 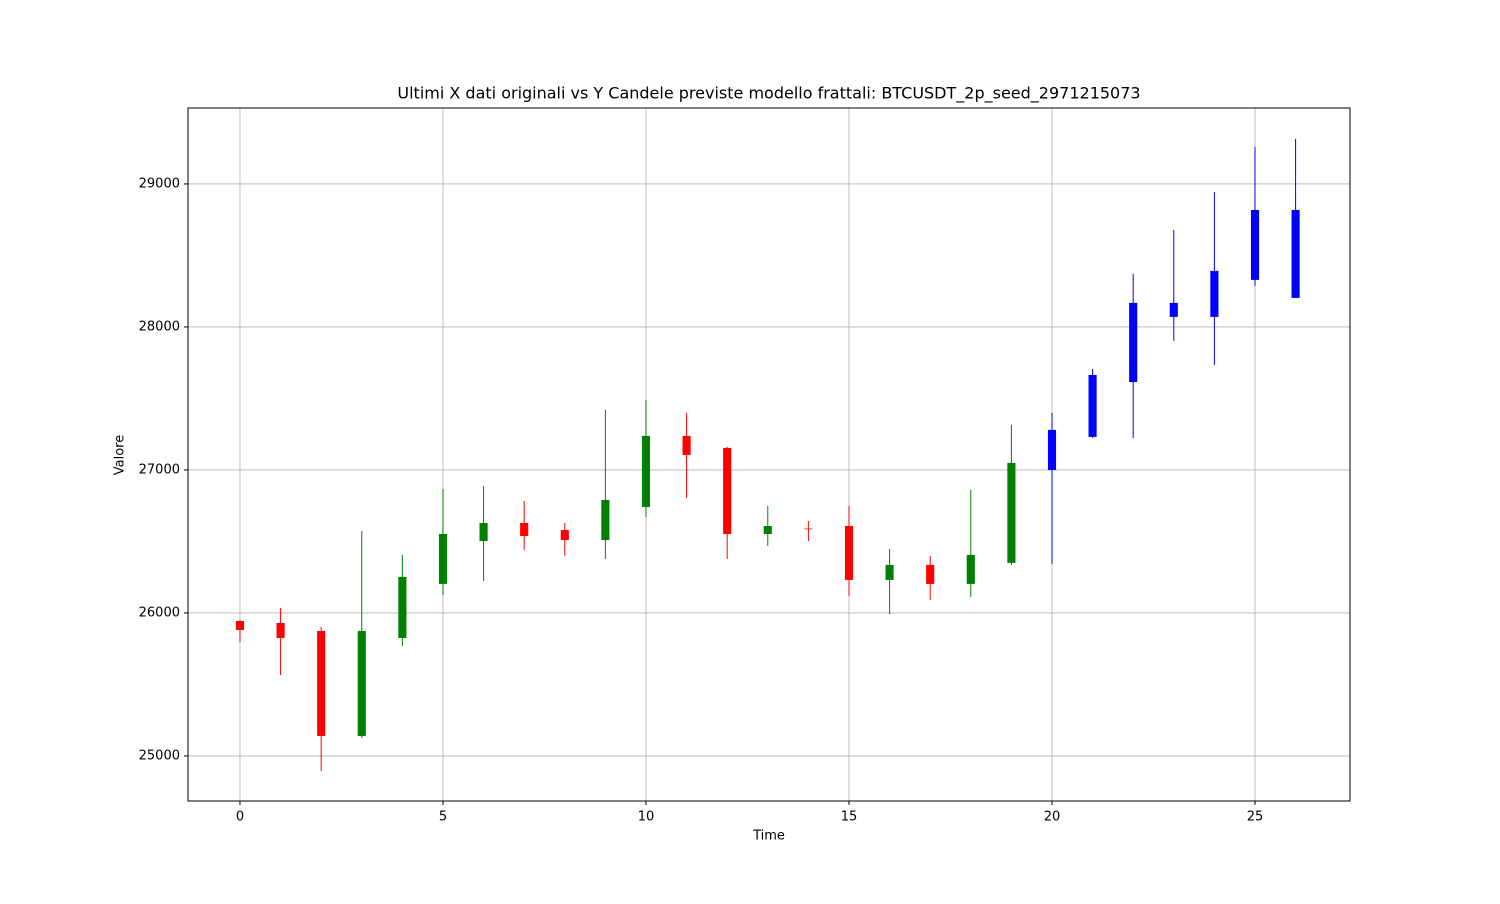 What do you see at coordinates (1255, 817) in the screenshot?
I see `x-tick-label: 25` at bounding box center [1255, 817].